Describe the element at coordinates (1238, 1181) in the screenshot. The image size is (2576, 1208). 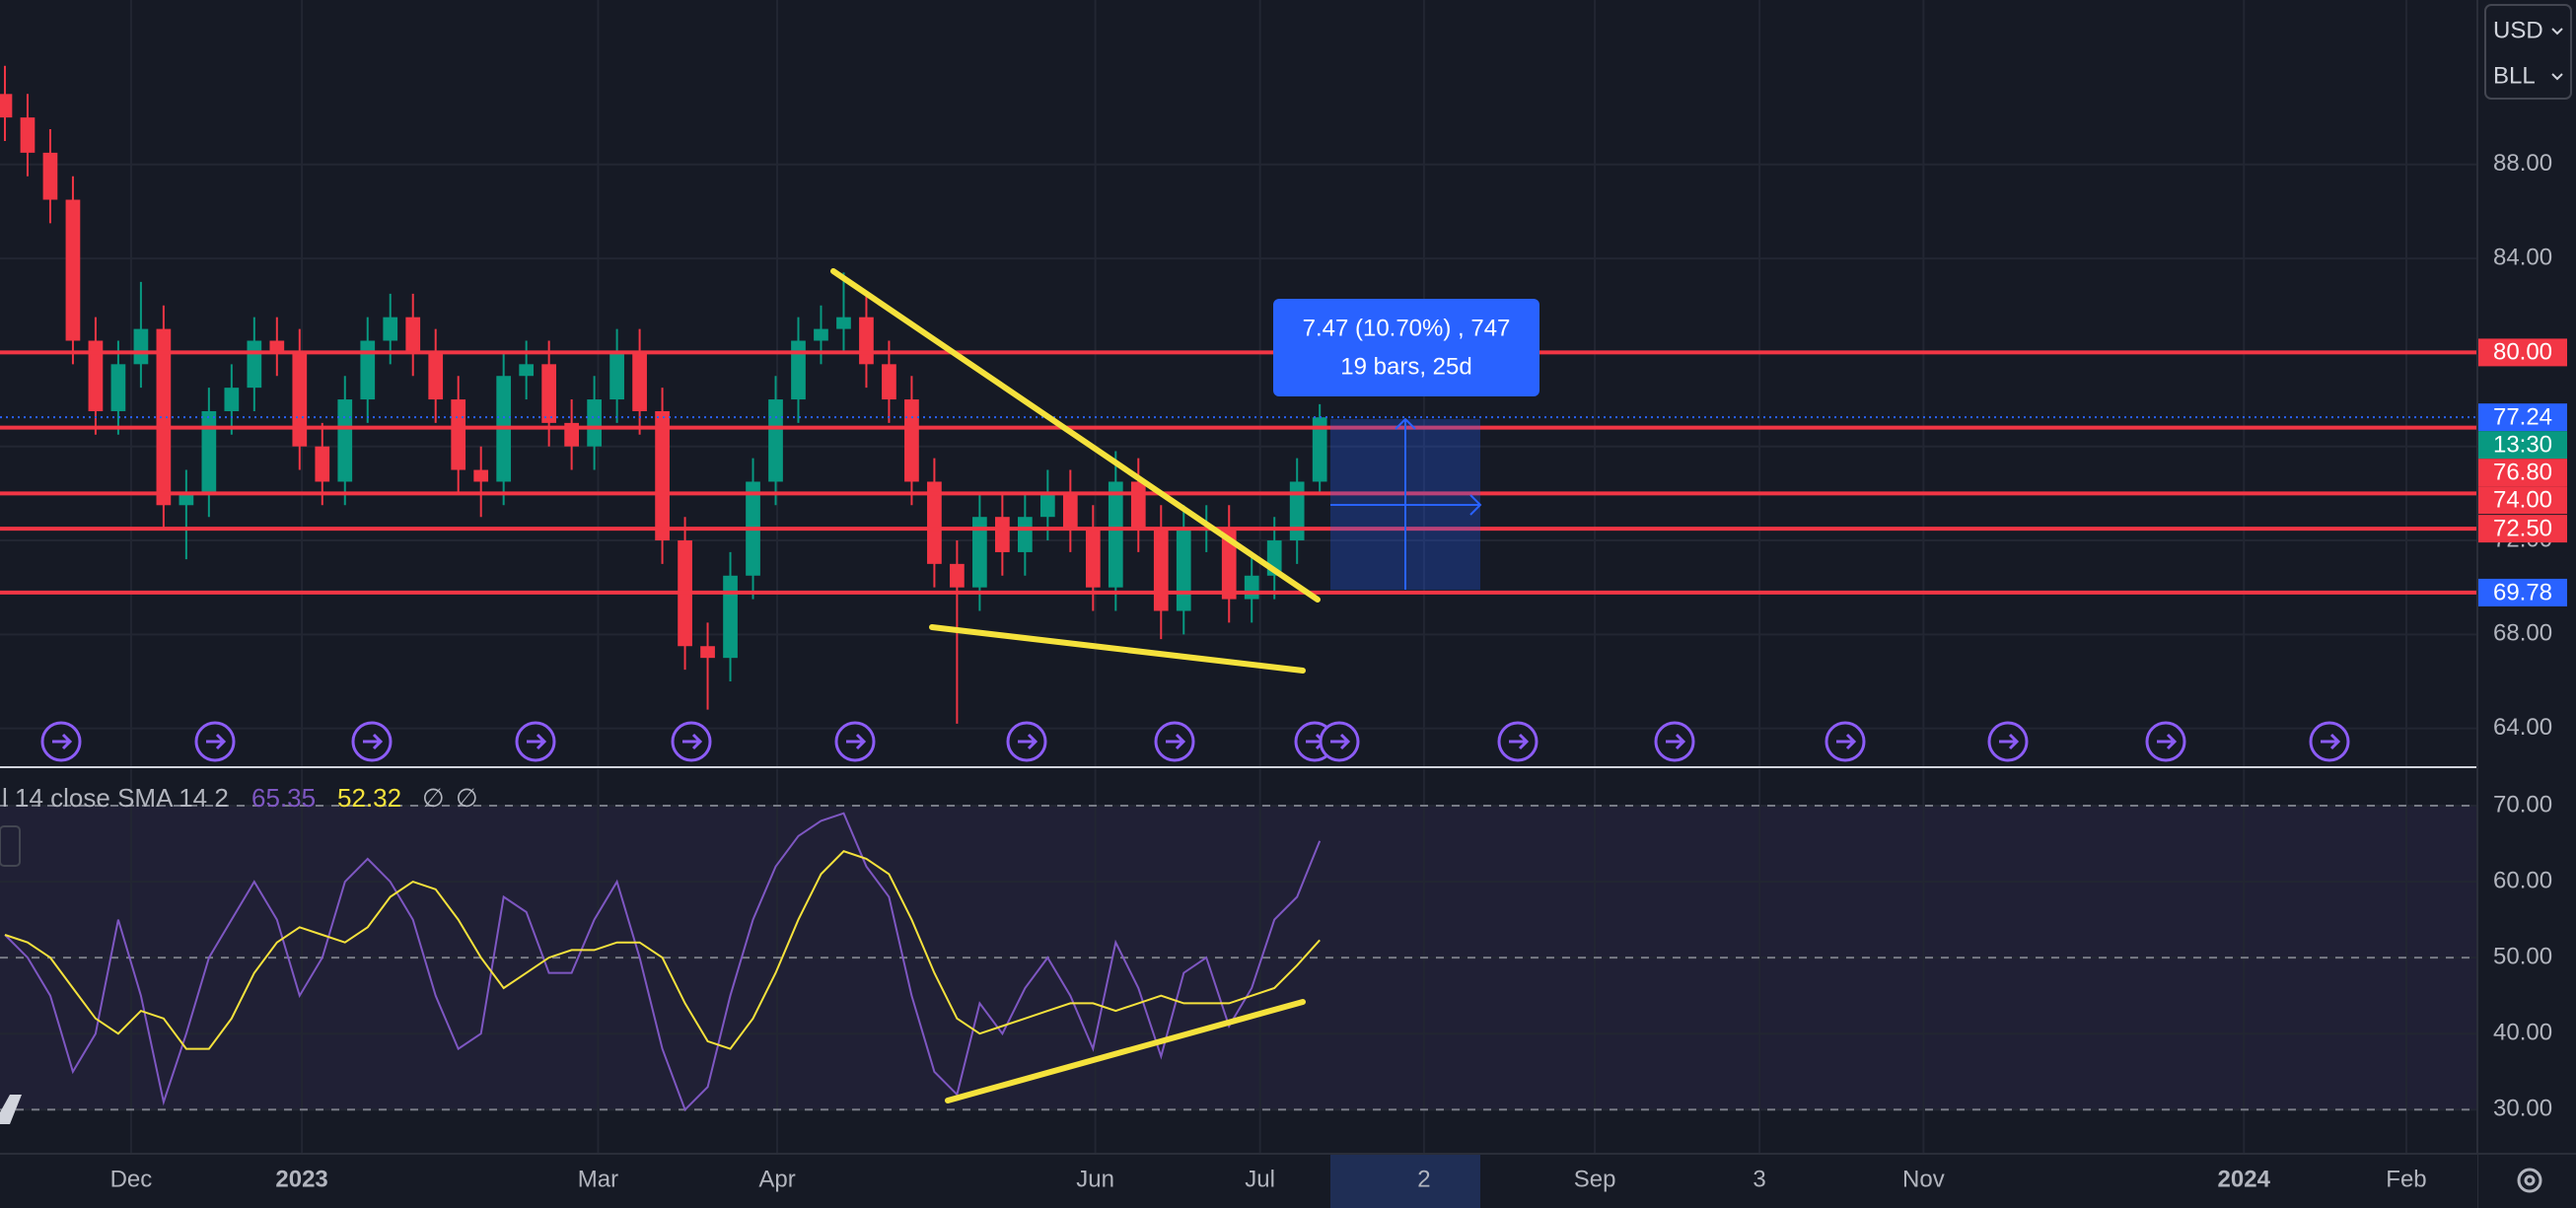
I see `time-axis-bg` at that location.